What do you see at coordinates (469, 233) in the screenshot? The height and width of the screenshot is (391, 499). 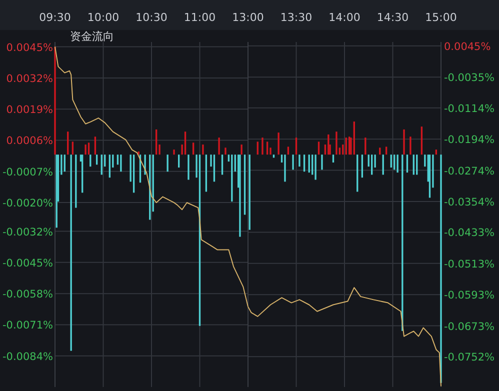 I see `y2-tick-label: -0.0433%` at bounding box center [469, 233].